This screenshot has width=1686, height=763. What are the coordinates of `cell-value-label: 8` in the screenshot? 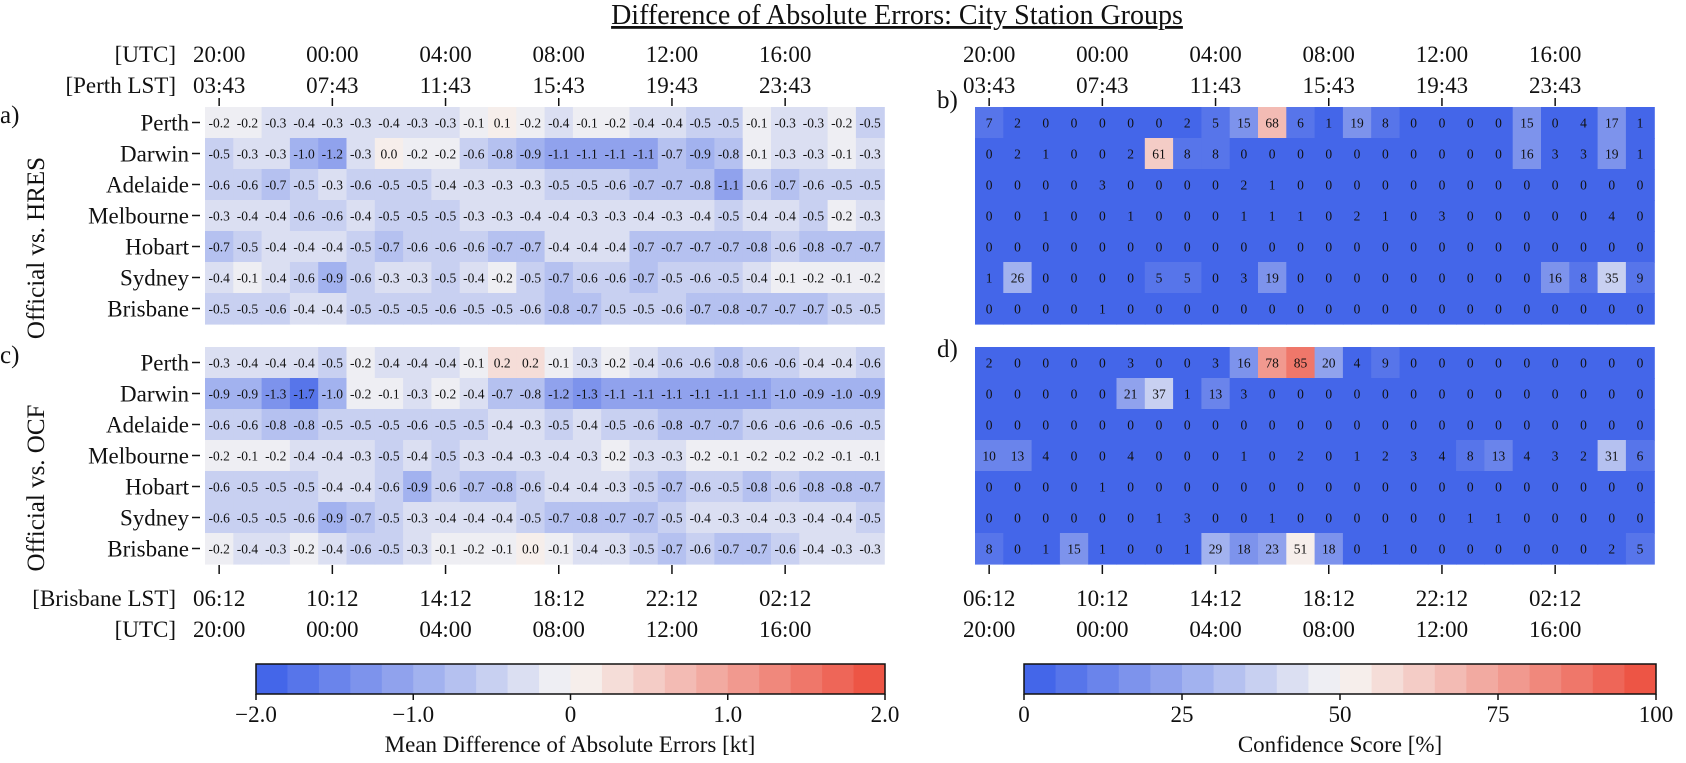 It's located at (1470, 456).